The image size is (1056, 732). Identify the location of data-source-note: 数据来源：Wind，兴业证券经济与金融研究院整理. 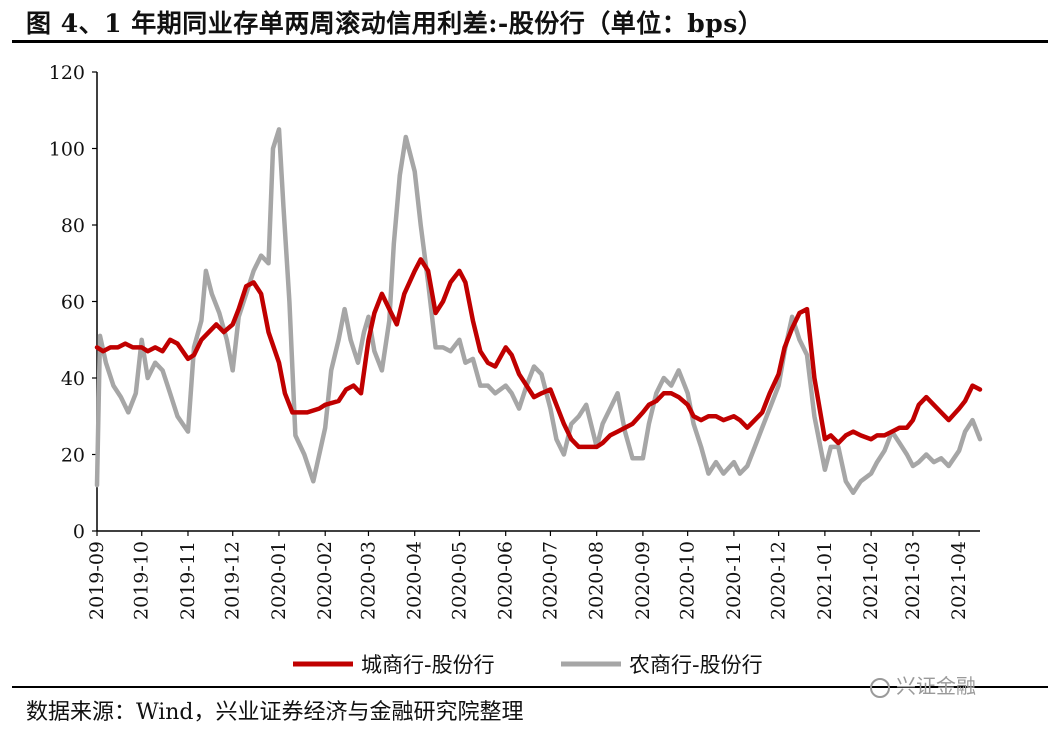
(275, 712).